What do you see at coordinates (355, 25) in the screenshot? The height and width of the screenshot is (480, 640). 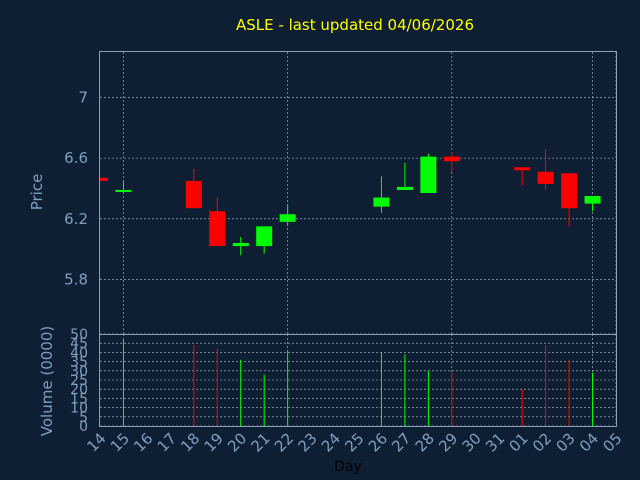 I see `chart-title: ASLE - last updated 04/06/2026` at bounding box center [355, 25].